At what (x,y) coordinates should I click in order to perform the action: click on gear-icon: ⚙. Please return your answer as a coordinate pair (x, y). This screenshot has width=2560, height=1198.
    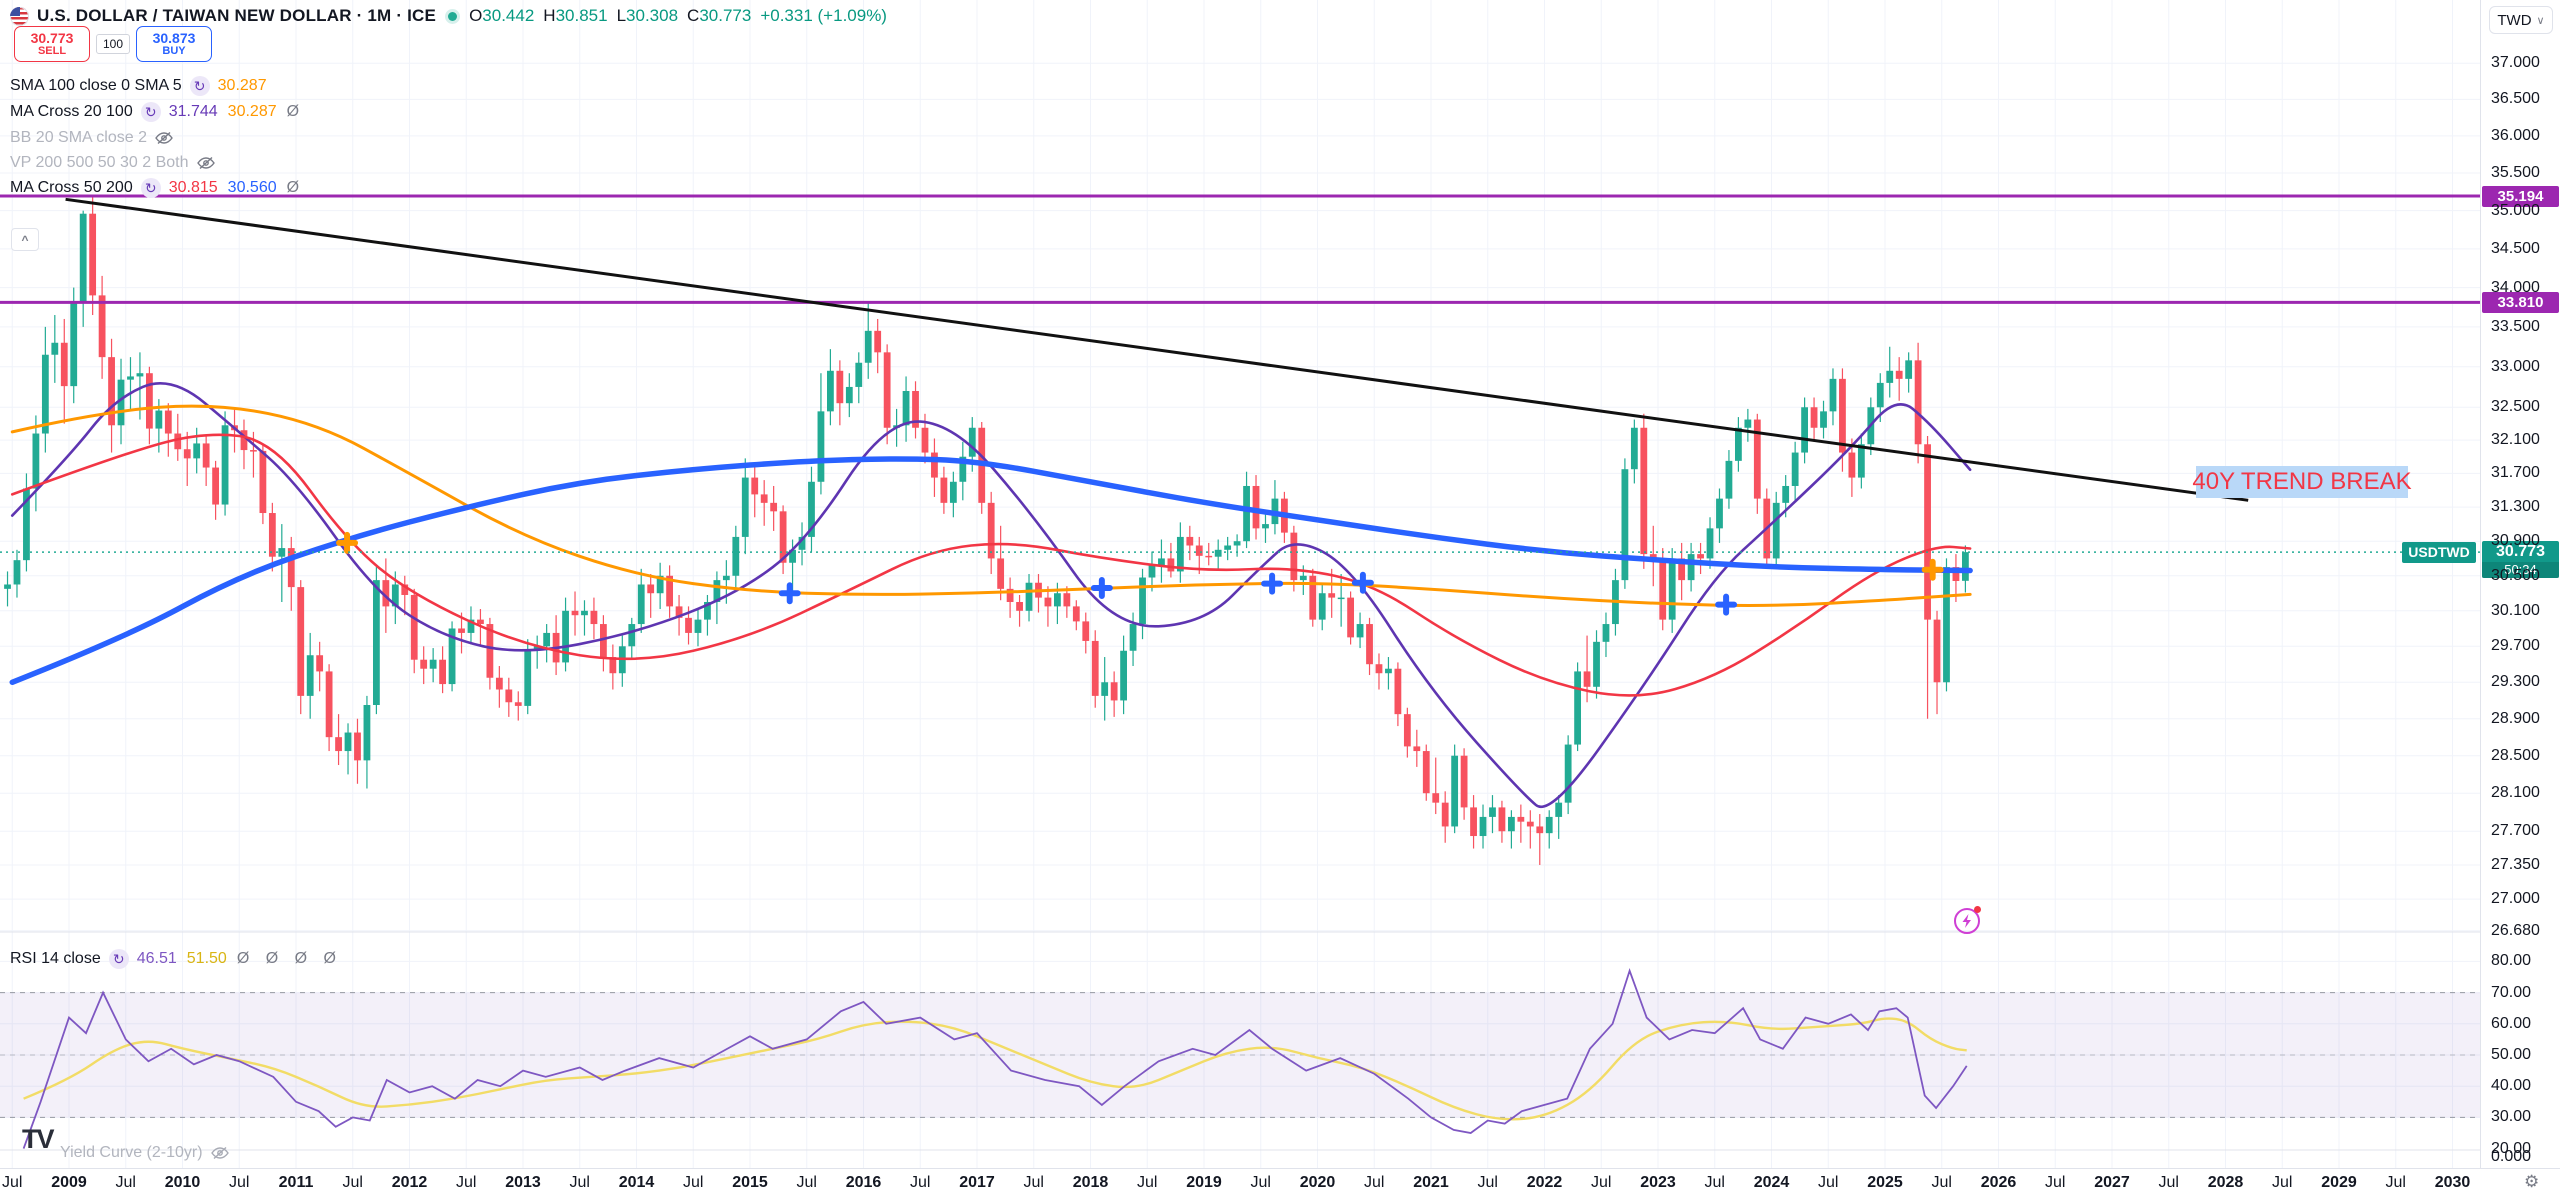
    Looking at the image, I should click on (2532, 1181).